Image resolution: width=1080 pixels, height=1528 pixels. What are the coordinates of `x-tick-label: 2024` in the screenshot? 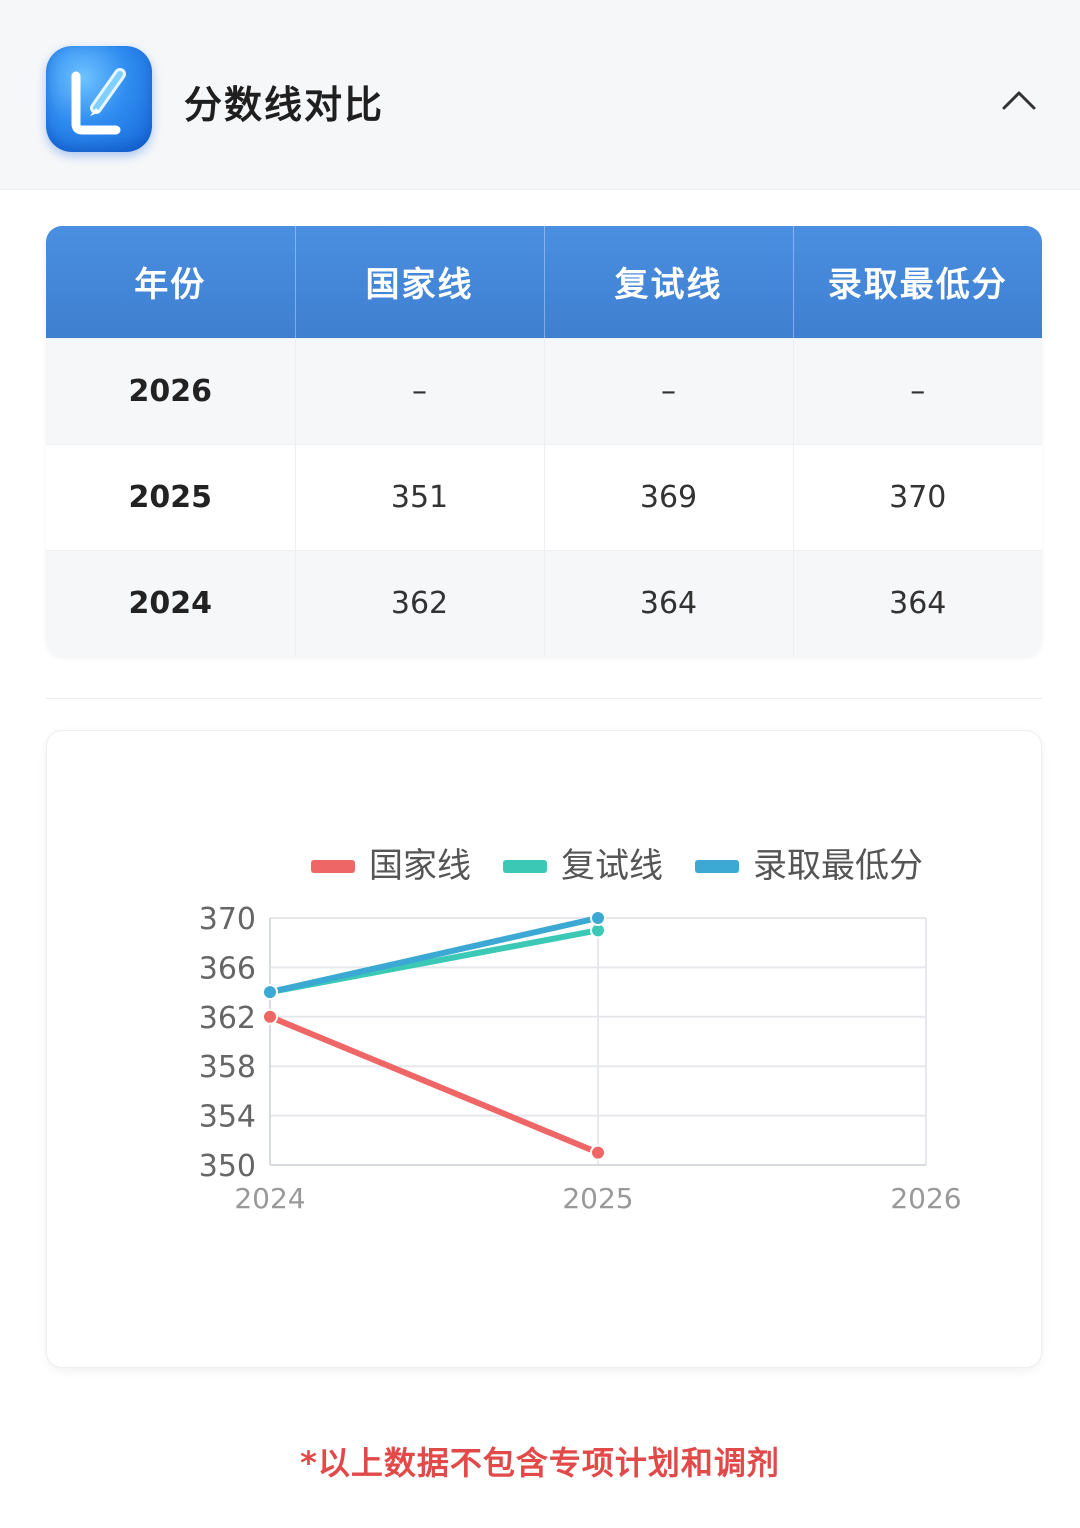 It's located at (269, 1198).